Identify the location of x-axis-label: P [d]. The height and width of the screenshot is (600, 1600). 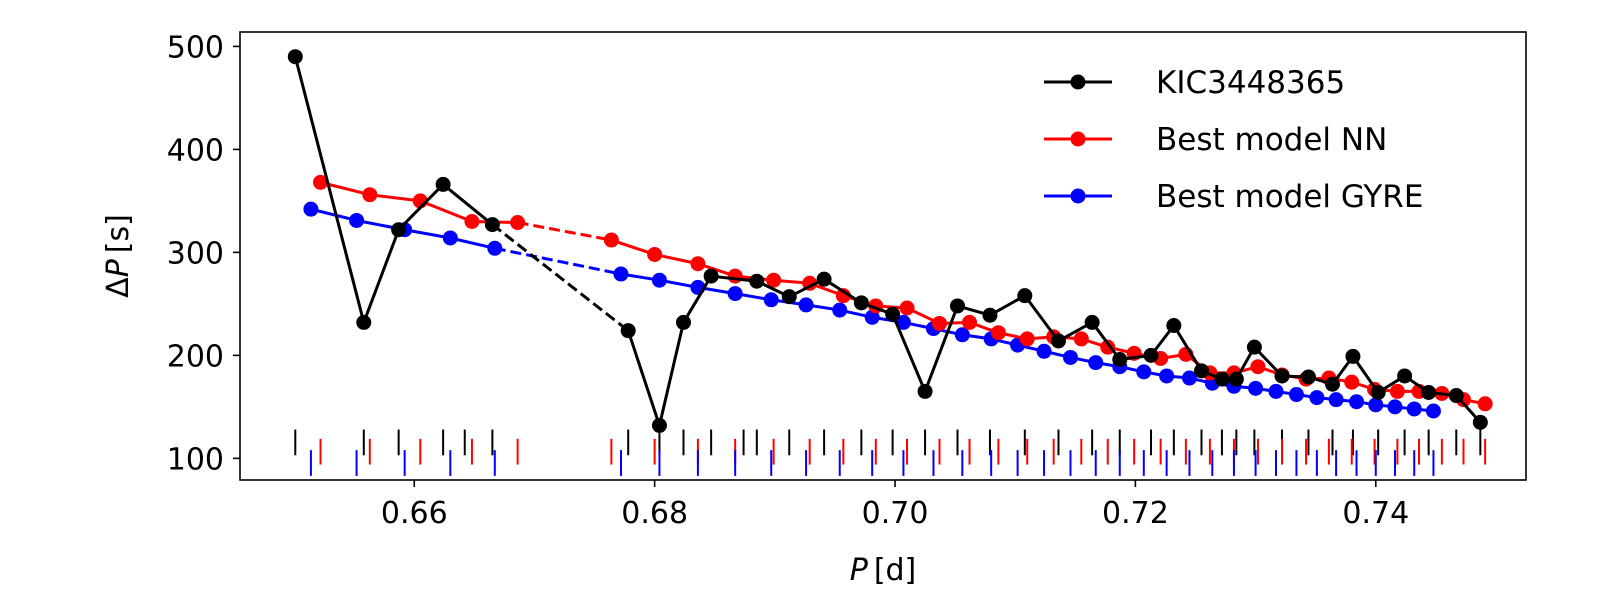
(883, 570).